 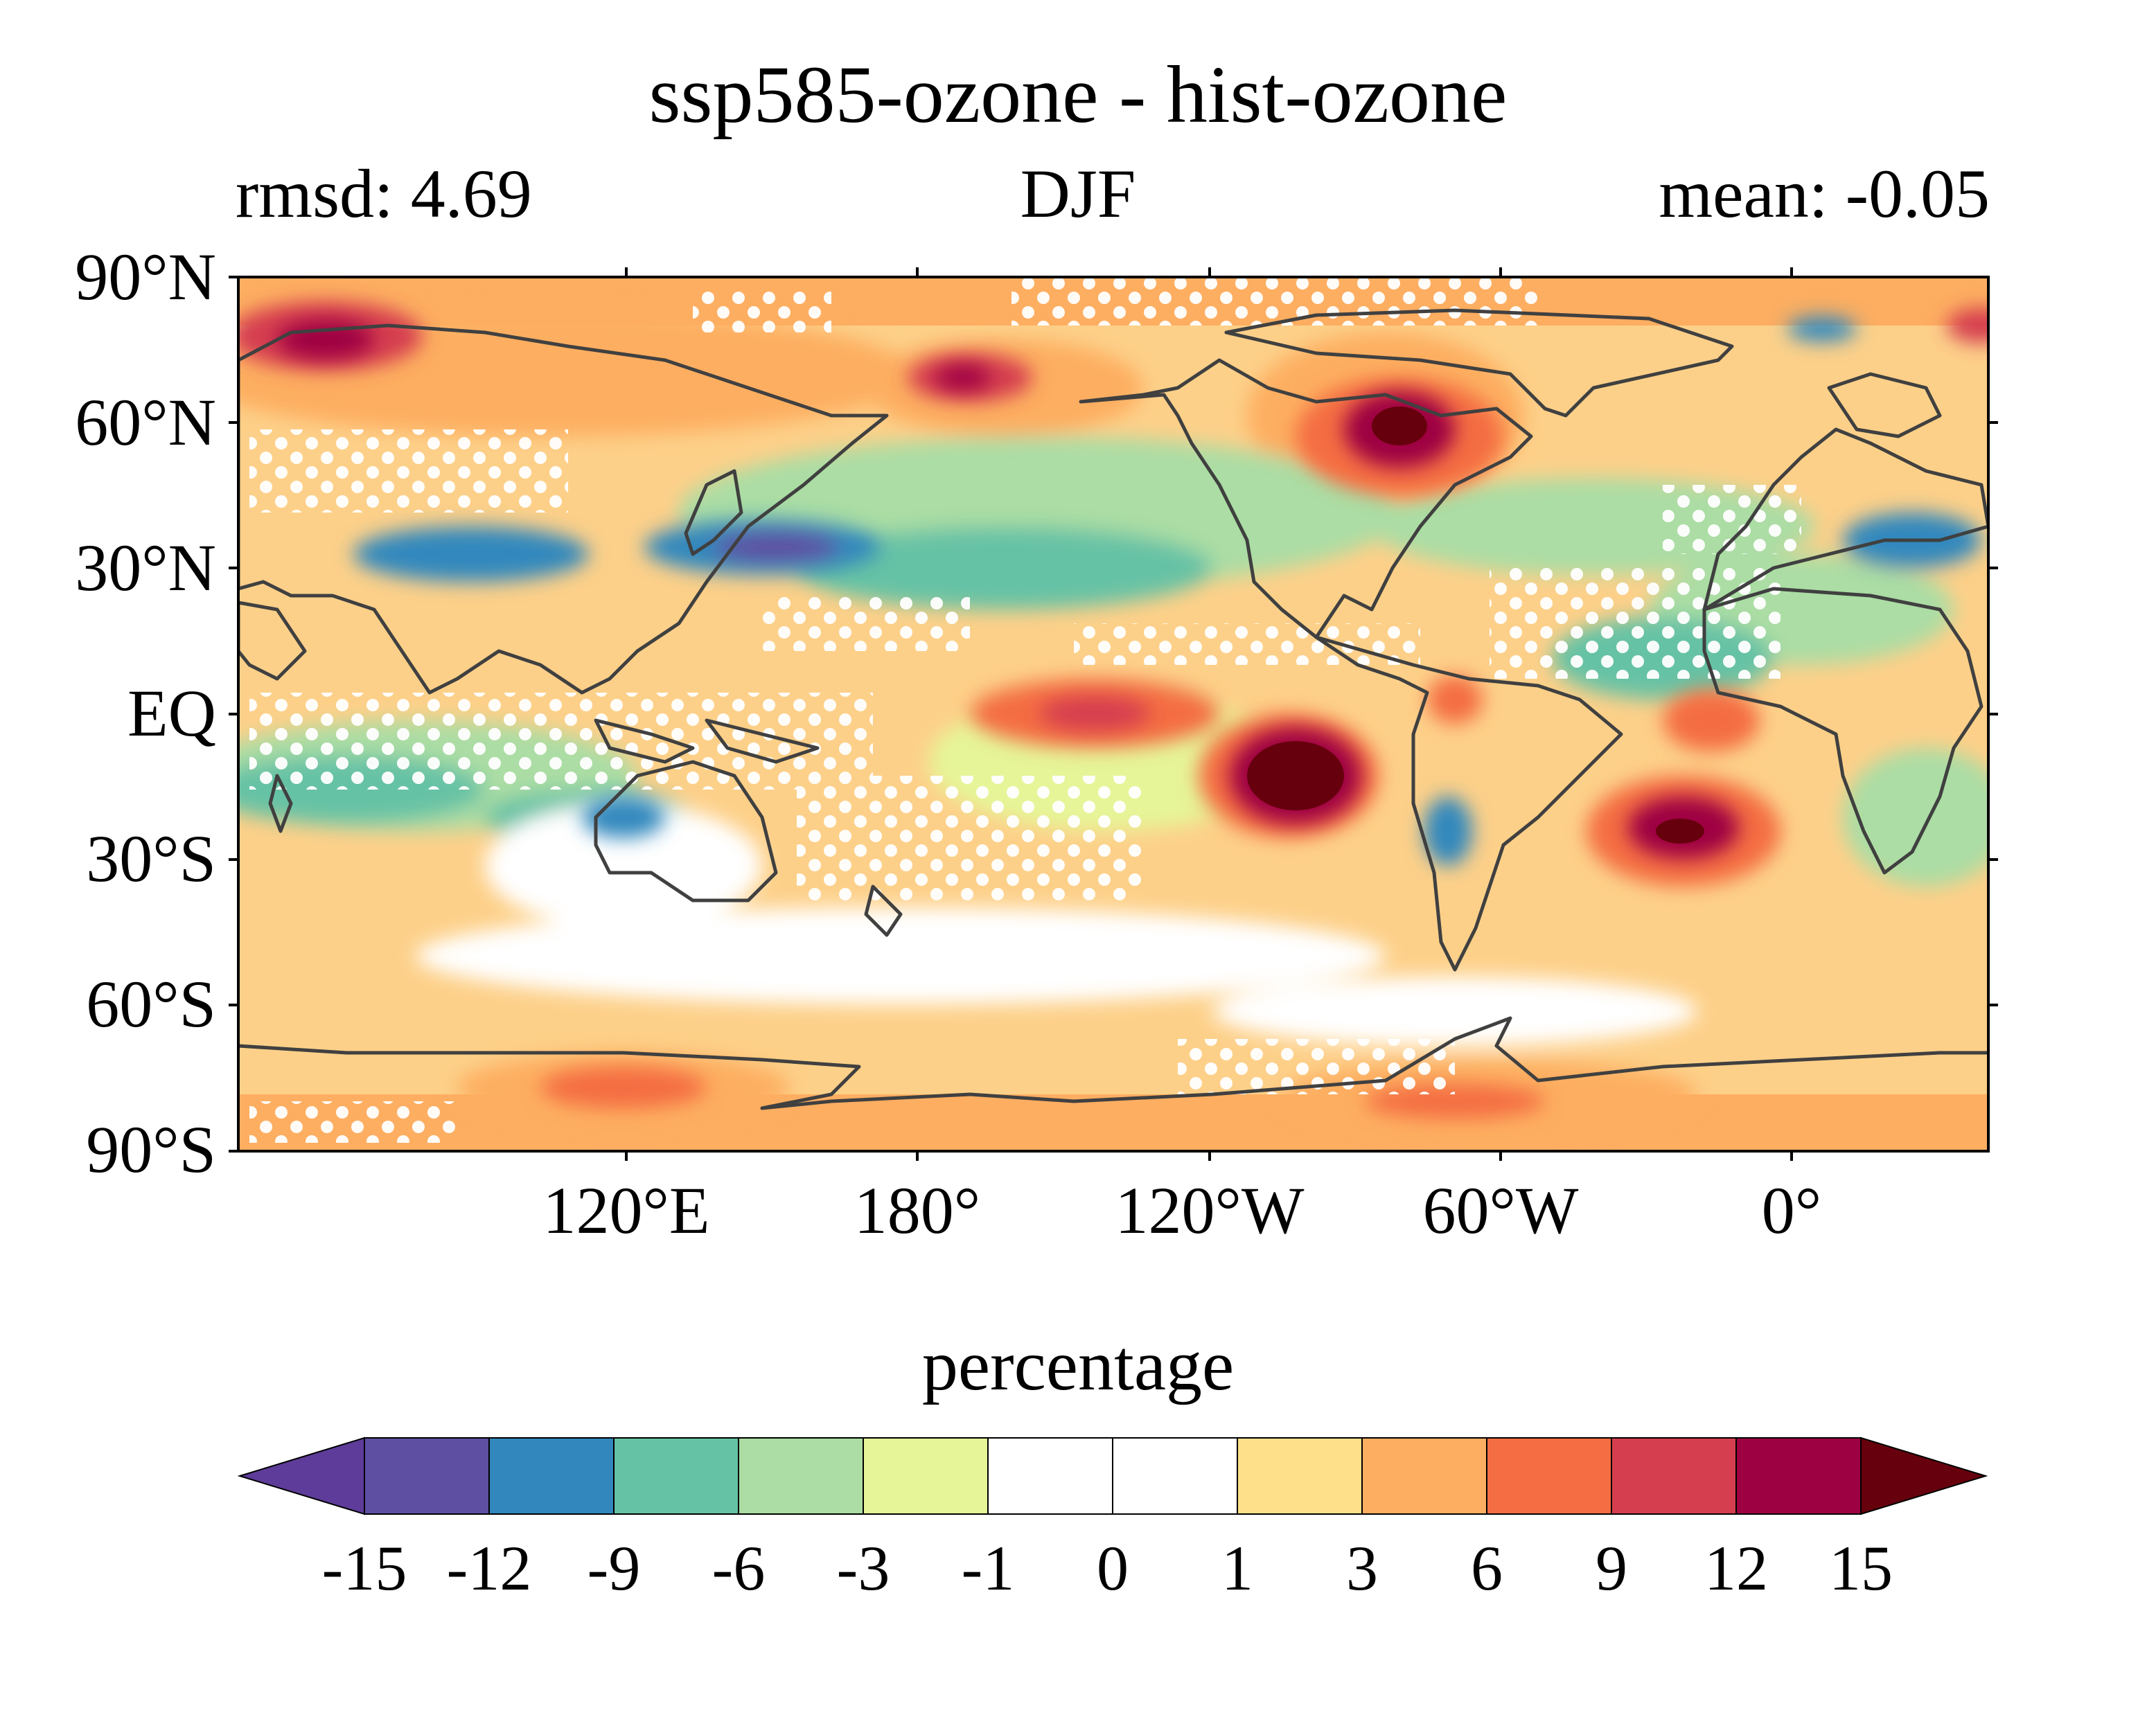 What do you see at coordinates (1094, 714) in the screenshot?
I see `eq-pacific-red-core` at bounding box center [1094, 714].